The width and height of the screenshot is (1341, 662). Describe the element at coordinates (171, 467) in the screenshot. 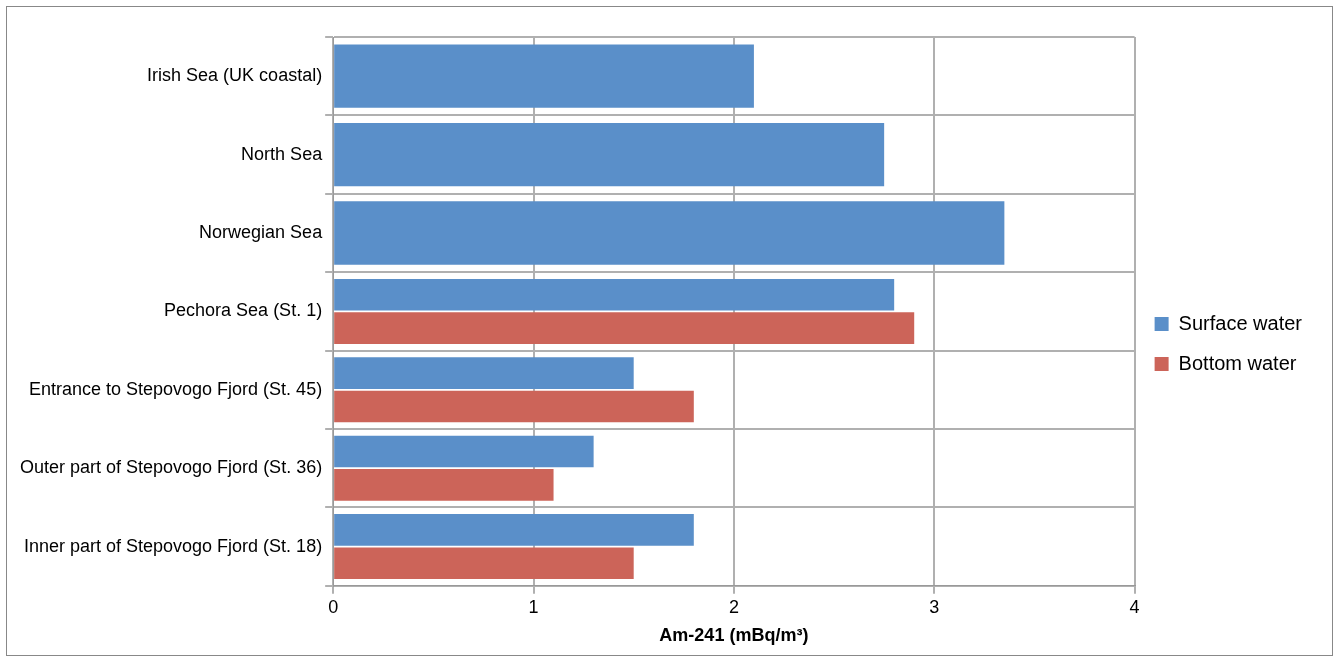

I see `y-tick-label: Outer part of Stepovogo Fjord (St. 36)` at that location.